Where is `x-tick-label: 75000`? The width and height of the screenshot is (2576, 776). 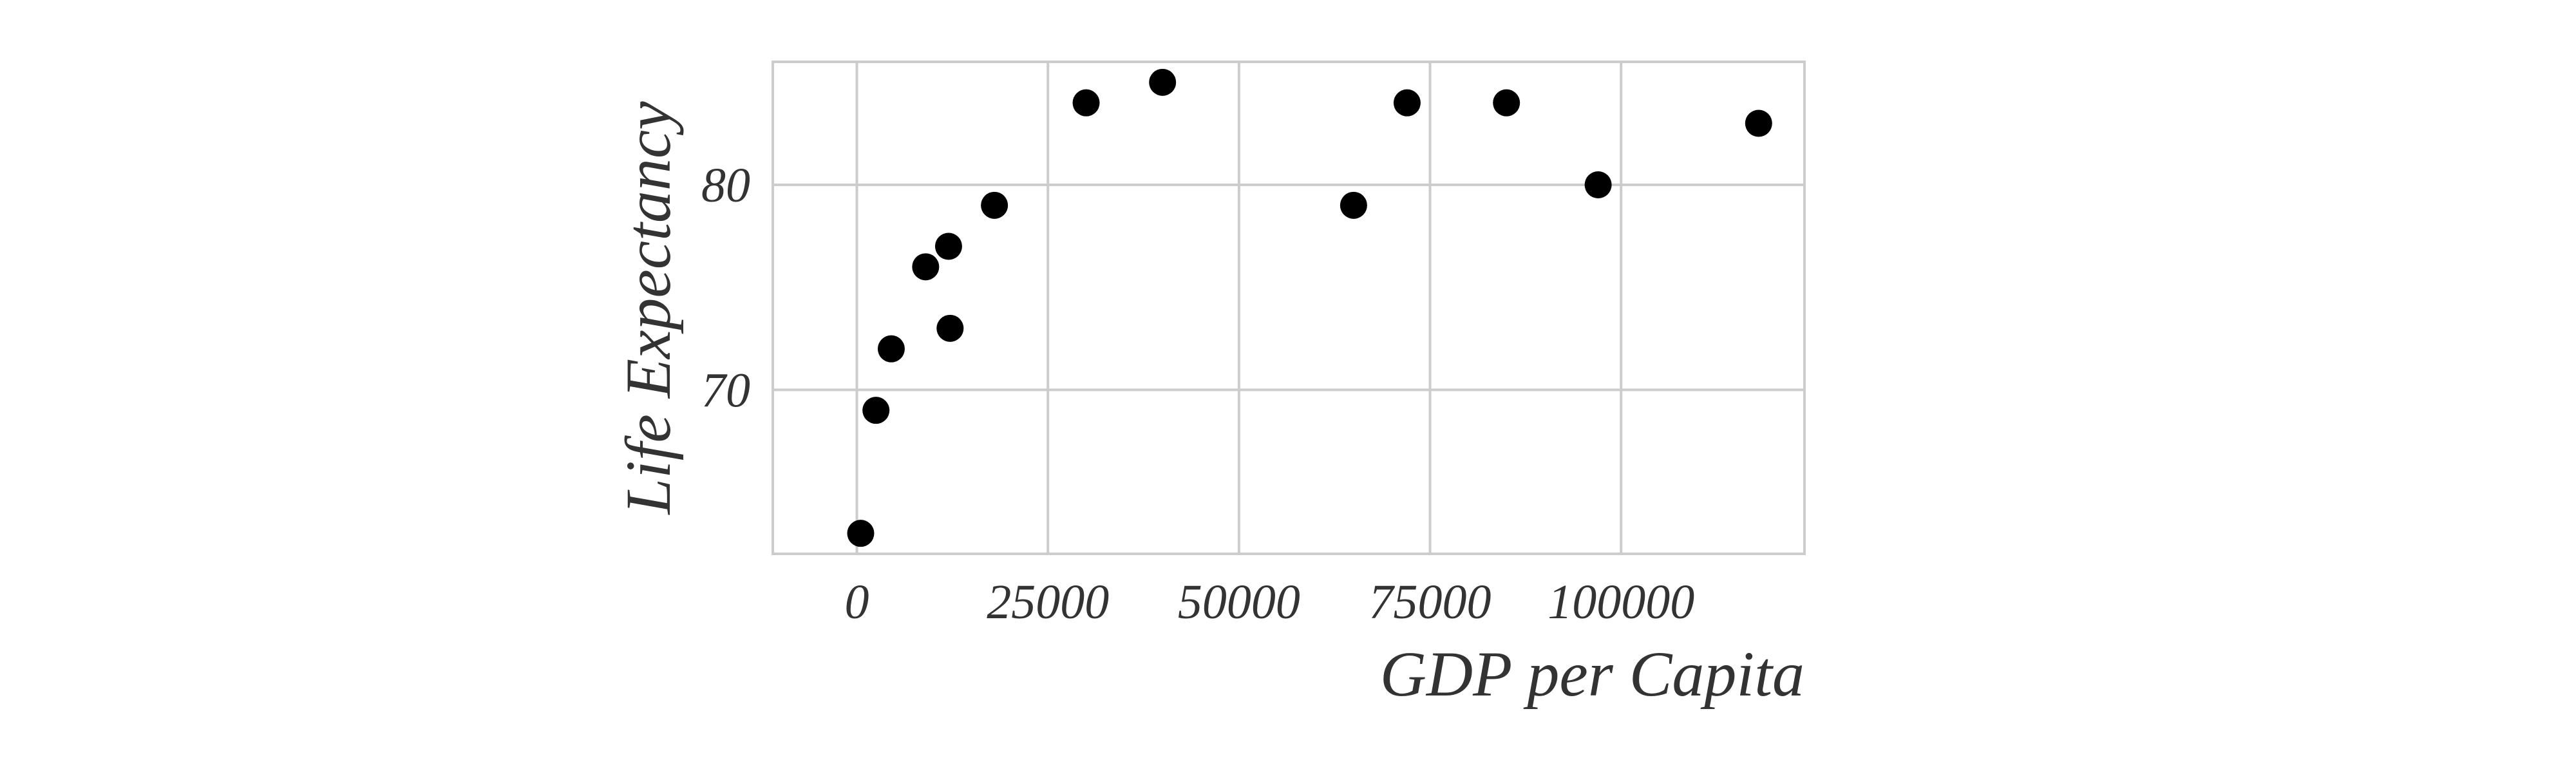 x-tick-label: 75000 is located at coordinates (1430, 602).